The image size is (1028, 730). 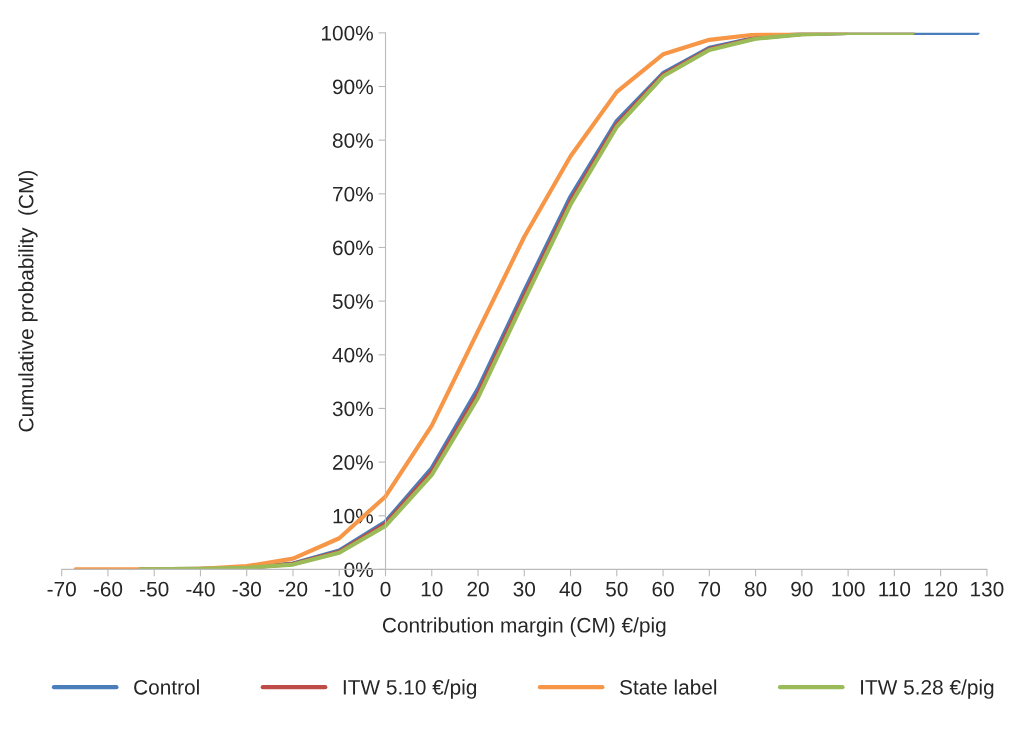 What do you see at coordinates (61, 589) in the screenshot?
I see `x-tick-label: -70` at bounding box center [61, 589].